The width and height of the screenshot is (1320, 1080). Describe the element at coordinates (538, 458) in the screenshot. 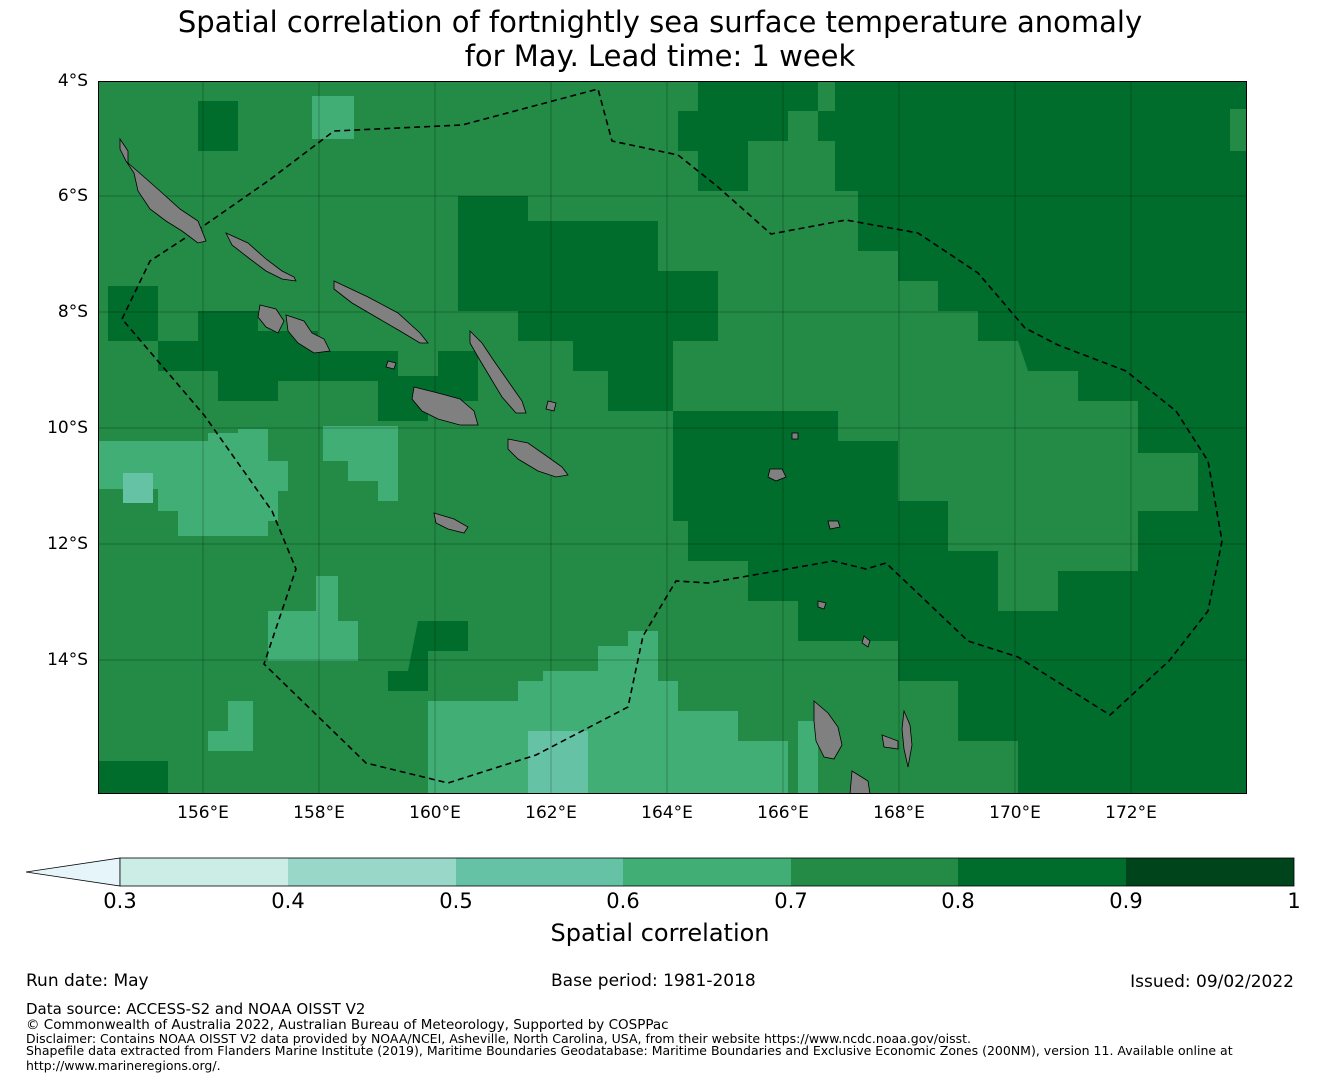

I see `makira` at that location.